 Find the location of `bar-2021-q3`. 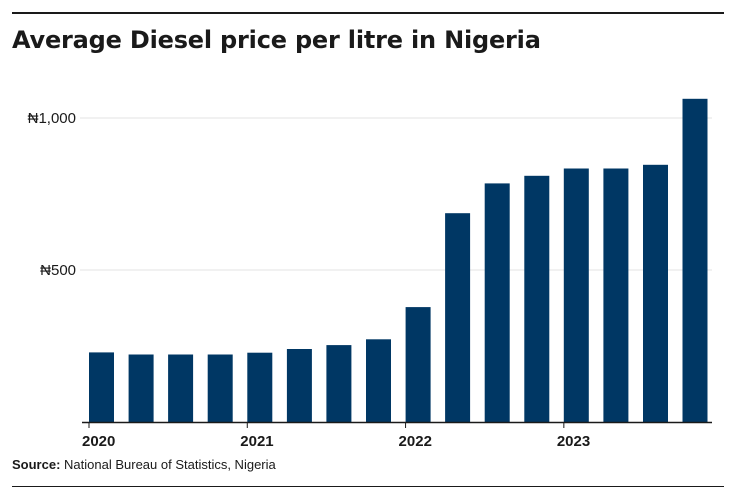

bar-2021-q3 is located at coordinates (339, 383).